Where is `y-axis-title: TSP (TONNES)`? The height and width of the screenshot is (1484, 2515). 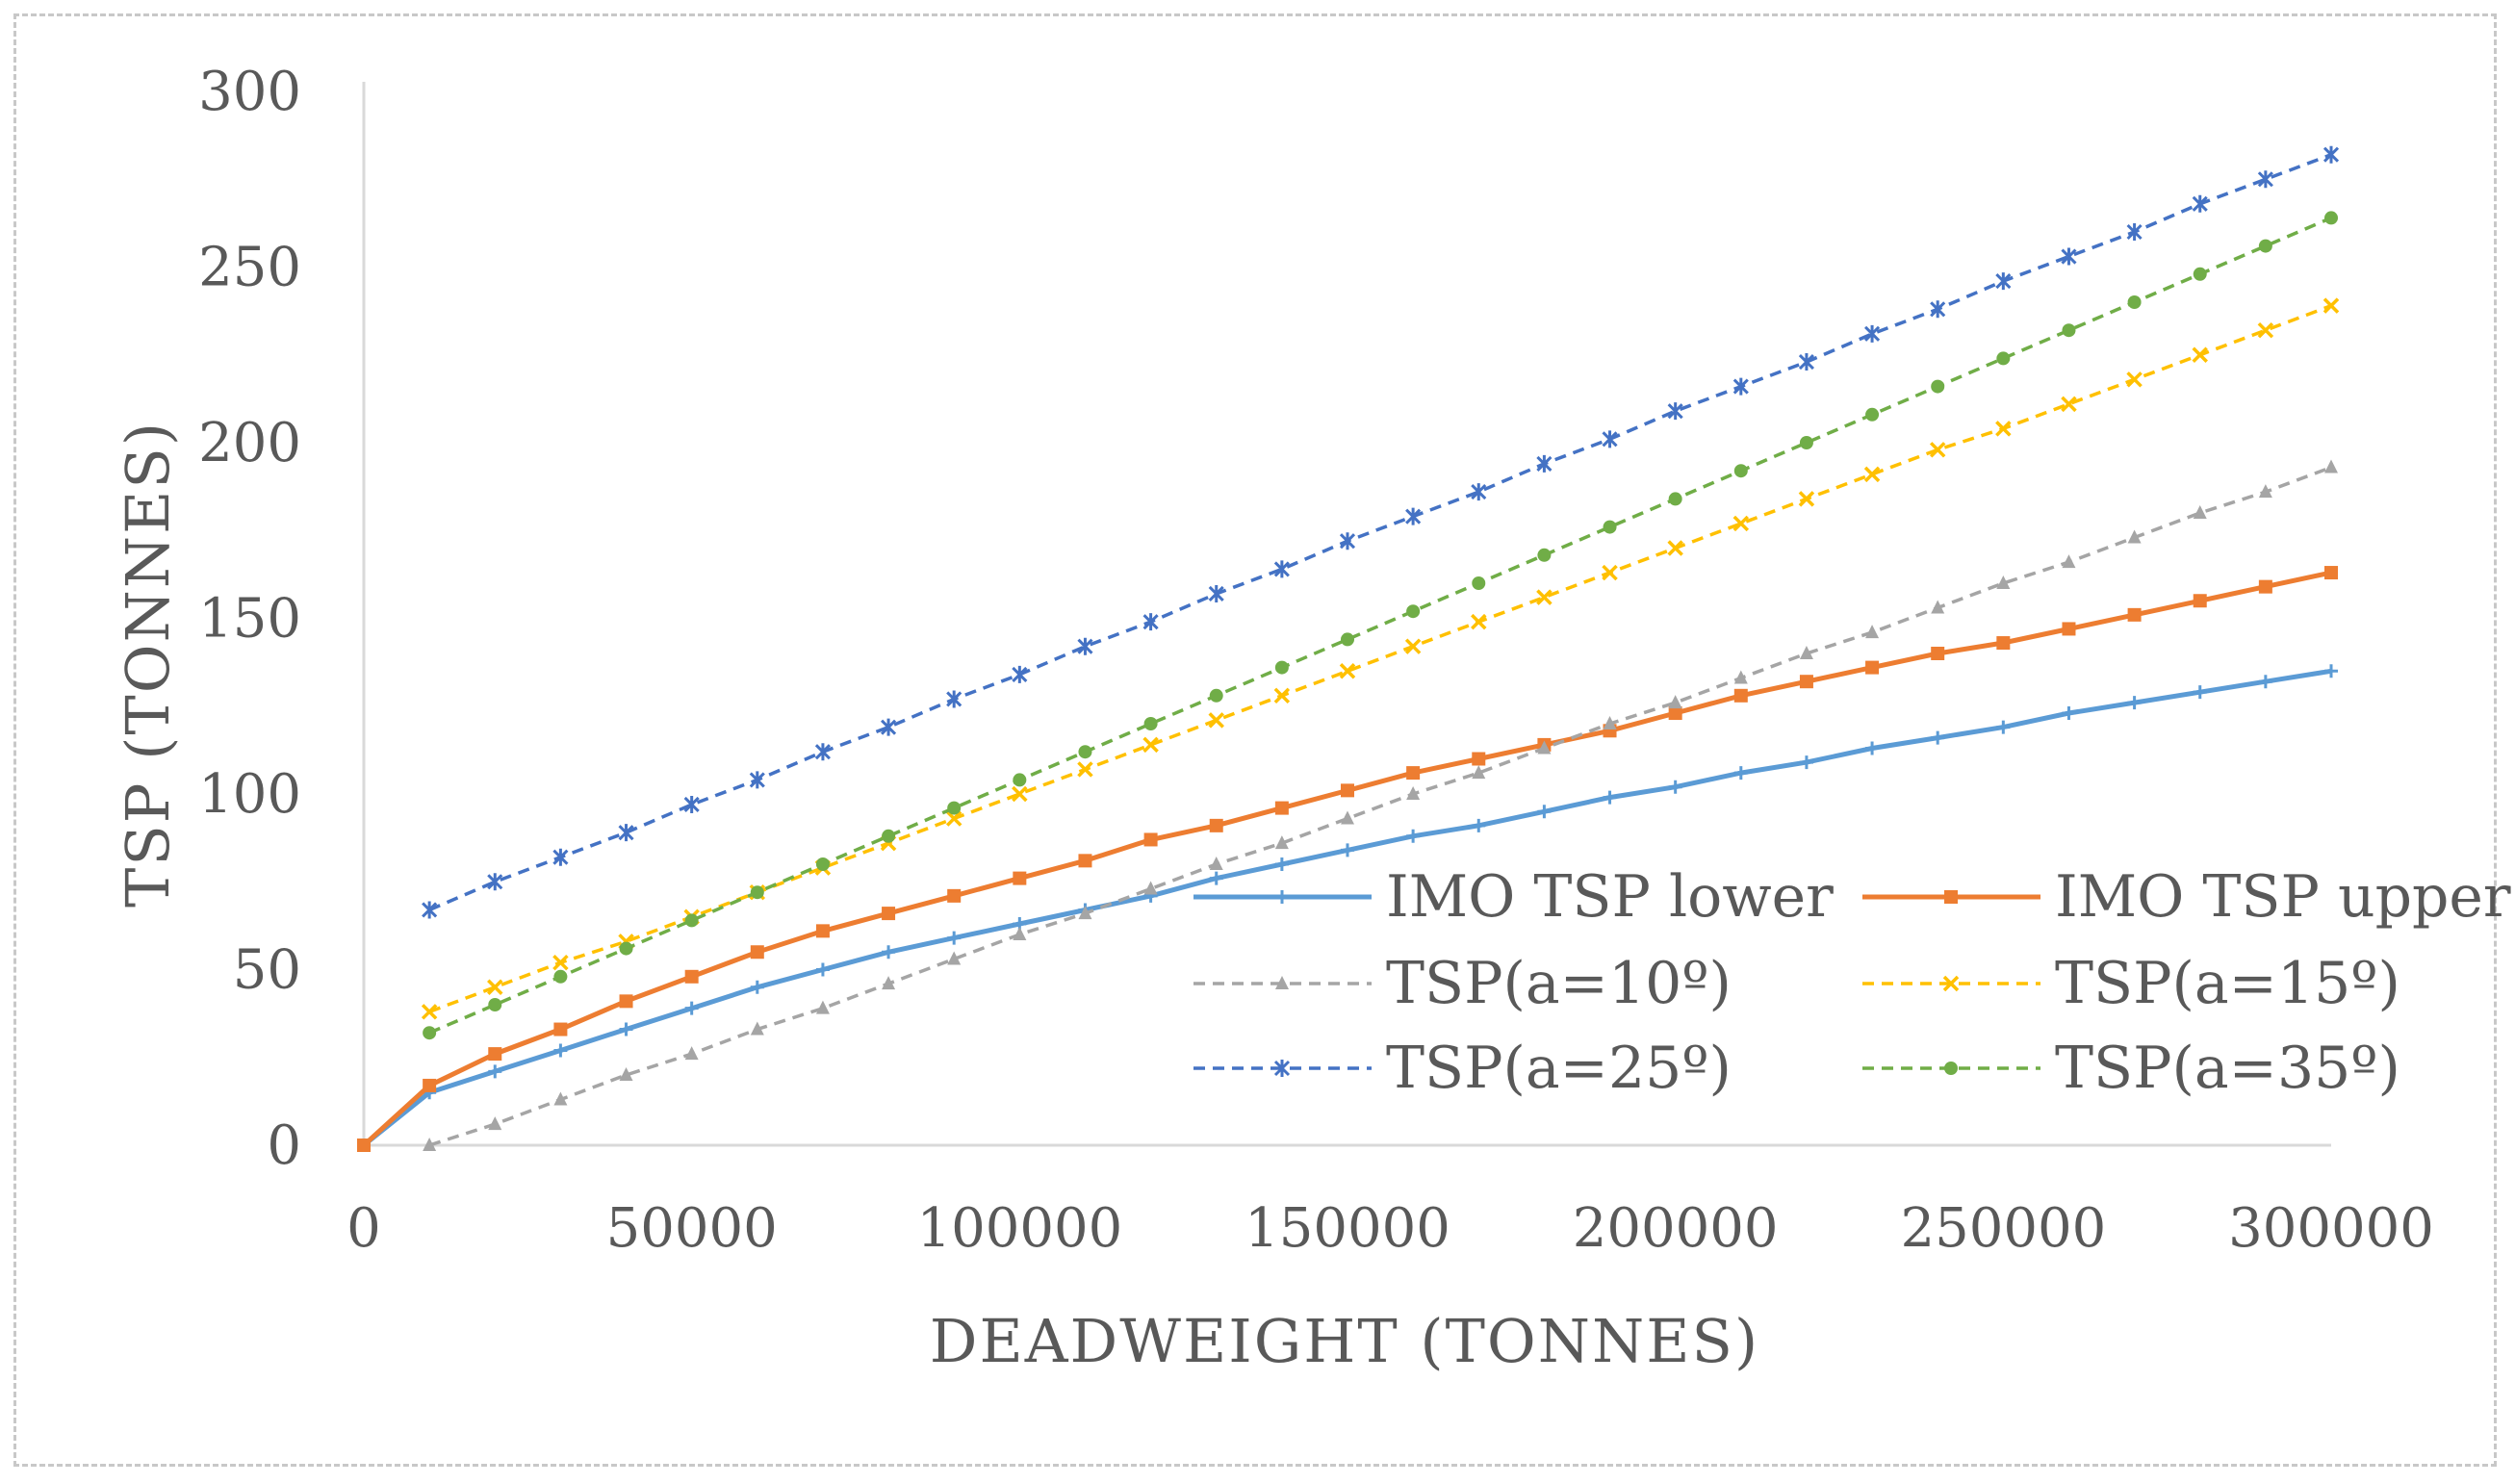
y-axis-title: TSP (TONNES) is located at coordinates (148, 665).